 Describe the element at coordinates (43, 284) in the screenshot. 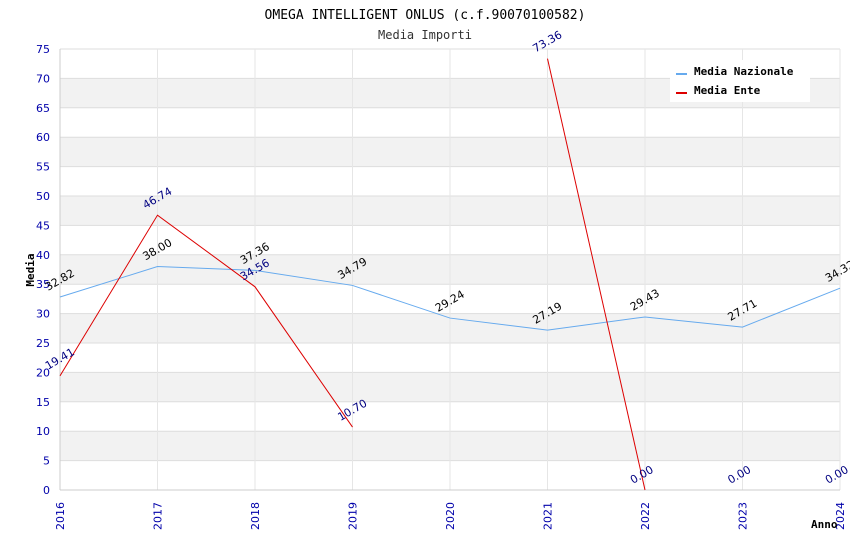

I see `y-tick-label: 35` at that location.